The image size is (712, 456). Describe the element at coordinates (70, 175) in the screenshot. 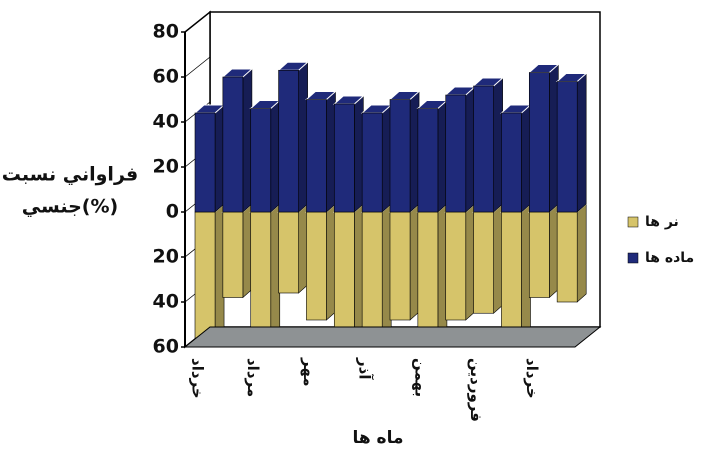

I see `y-axis-label: فراواني نسبت` at that location.